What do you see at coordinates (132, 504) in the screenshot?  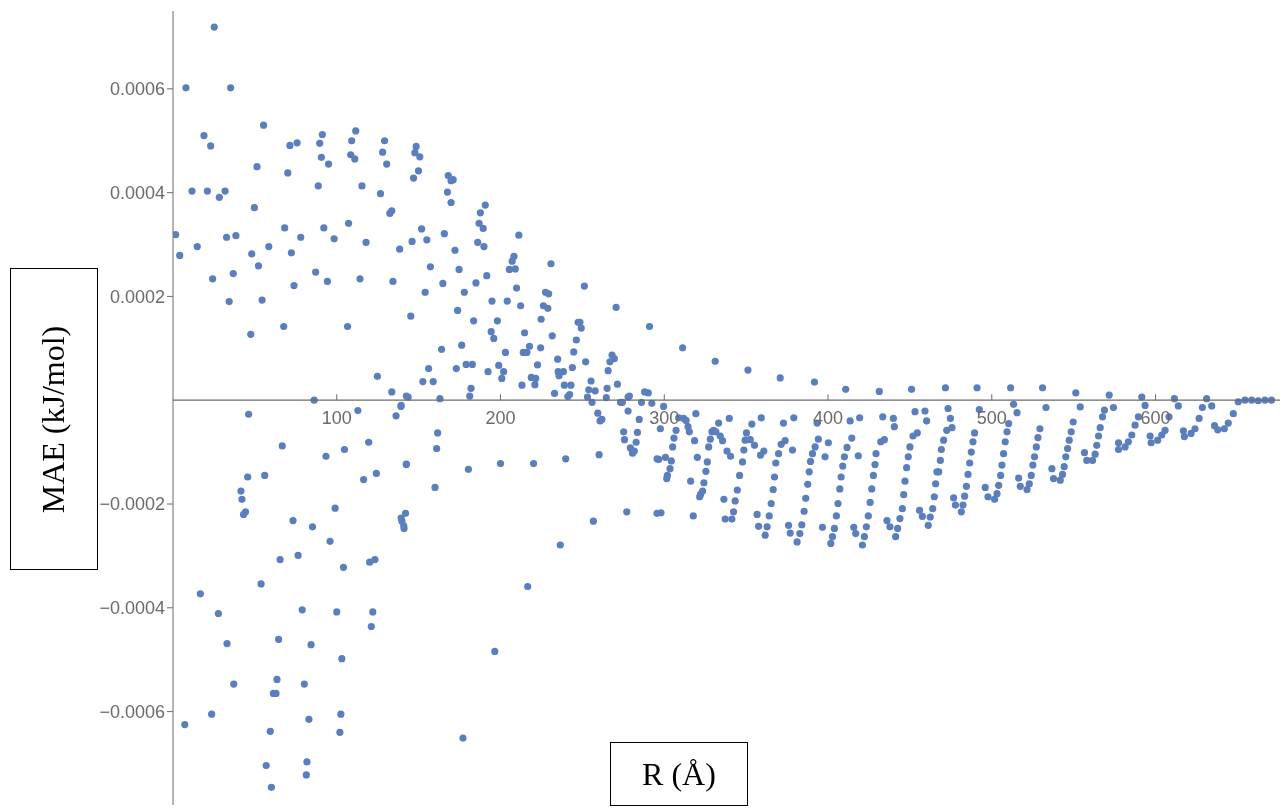 I see `y-tick-label: −0.0002` at bounding box center [132, 504].